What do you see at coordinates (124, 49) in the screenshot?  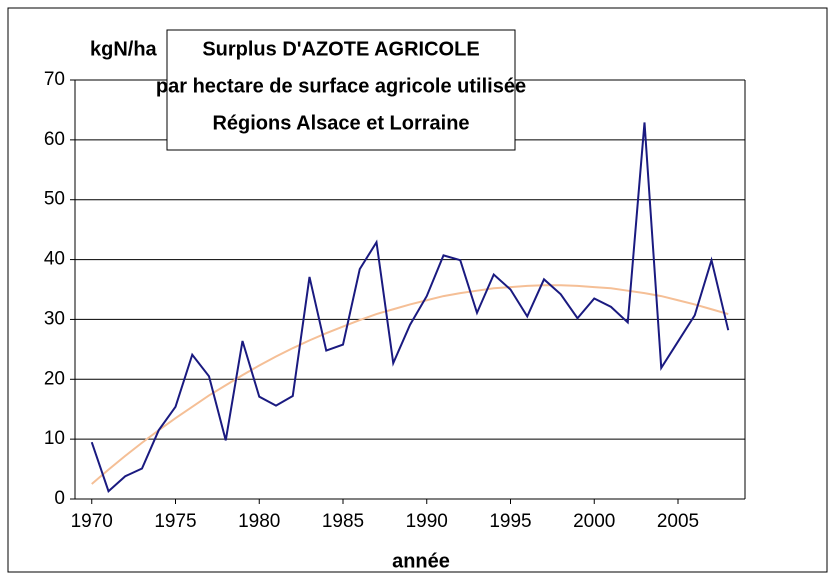 I see `y-axis-label: kgN/ha` at bounding box center [124, 49].